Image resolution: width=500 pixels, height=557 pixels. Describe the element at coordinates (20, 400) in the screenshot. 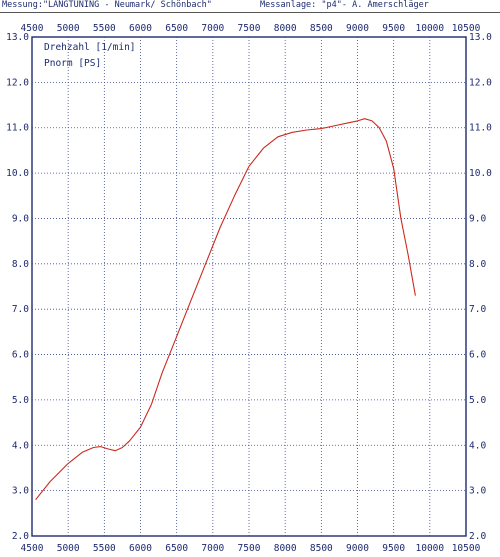

I see `y-tick-label-left: 5.0` at that location.